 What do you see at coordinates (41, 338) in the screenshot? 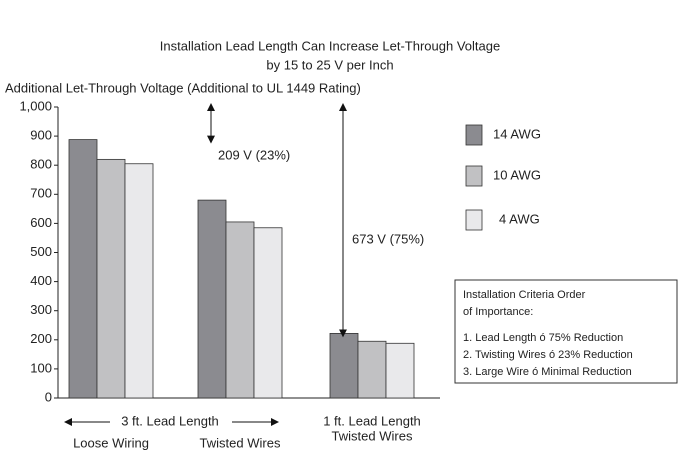
I see `y-tick-label: 200` at bounding box center [41, 338].